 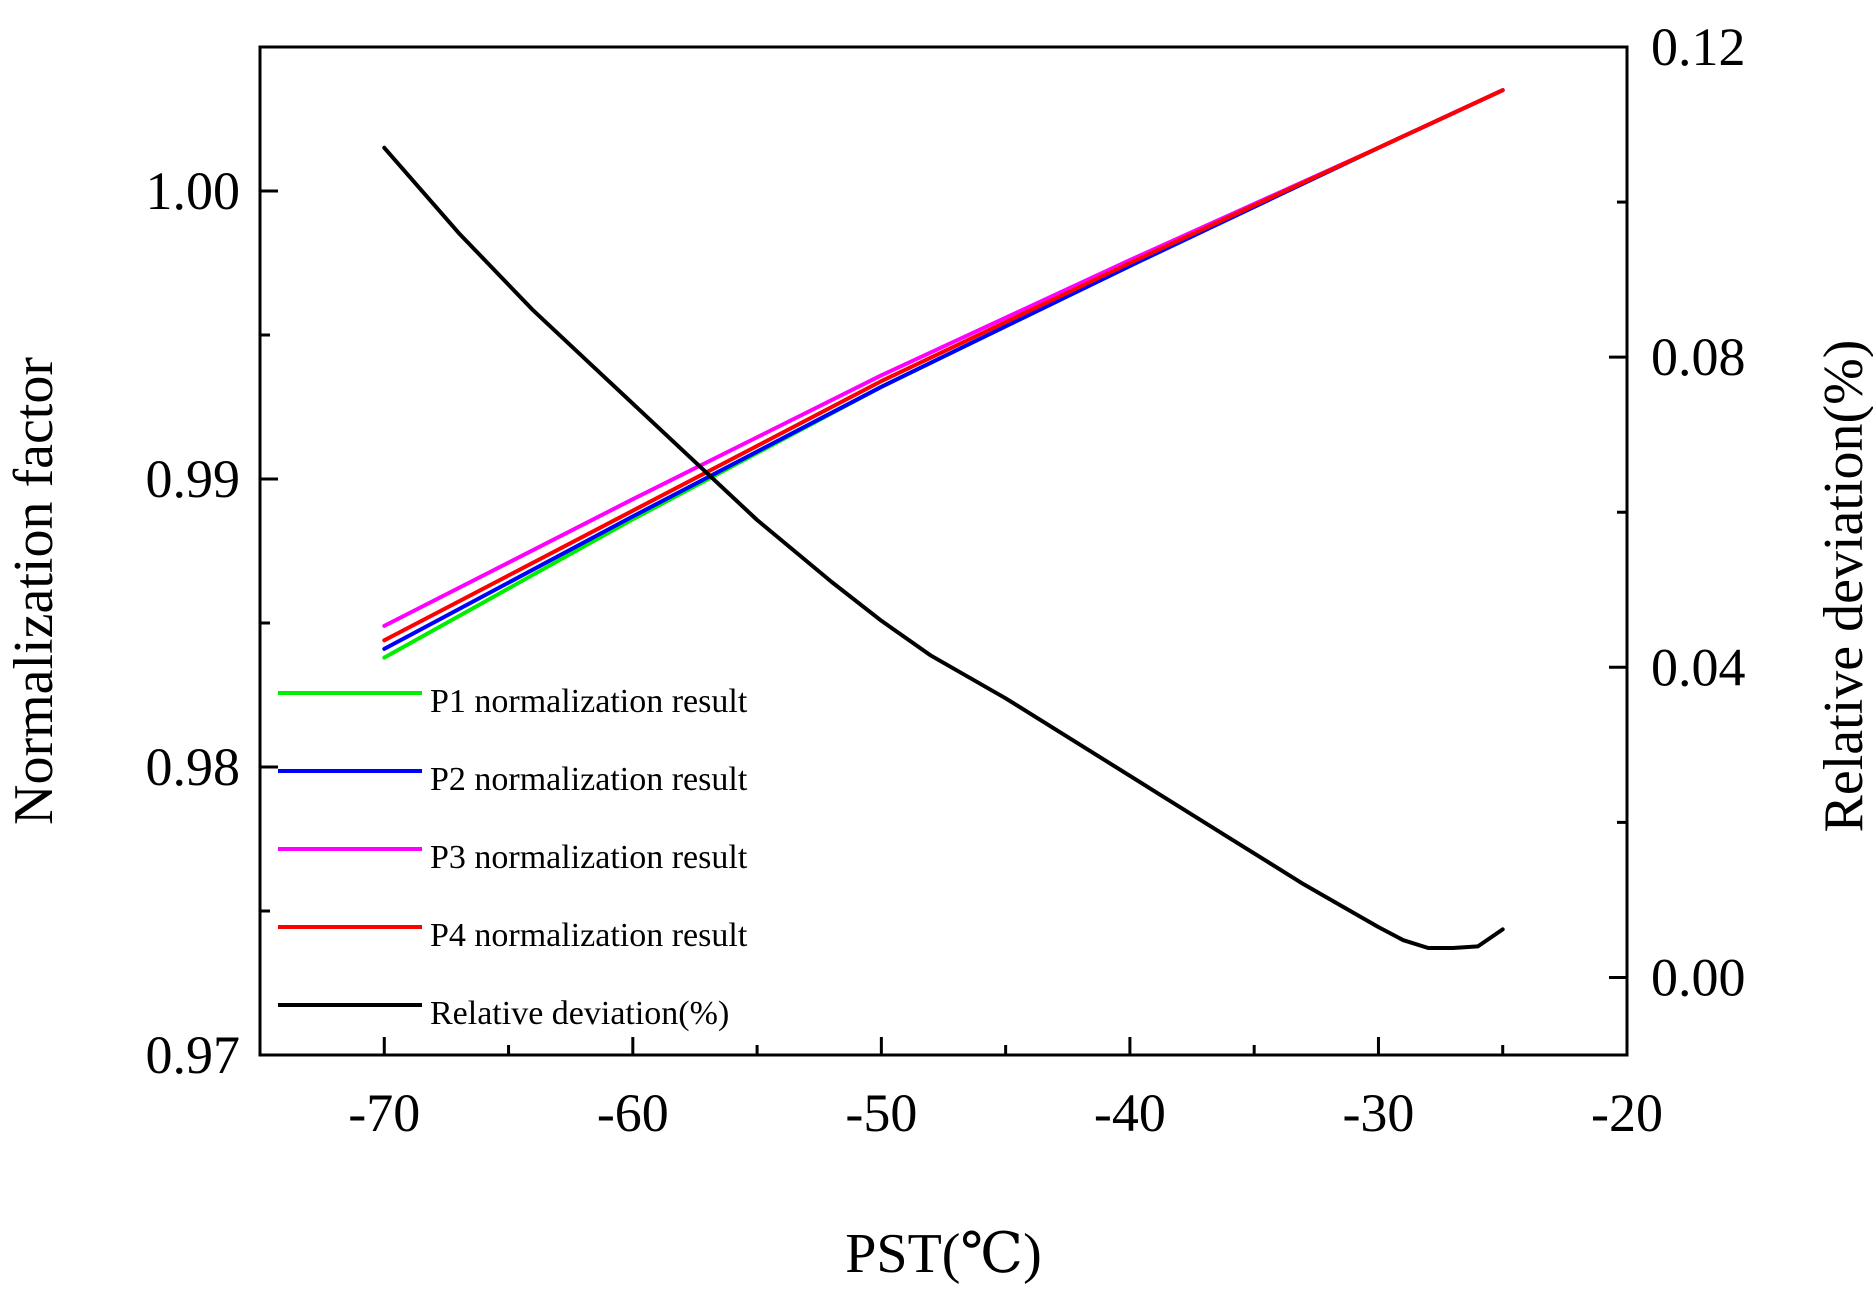 I want to click on y-axis-left-title: Normalization factor, so click(x=34, y=591).